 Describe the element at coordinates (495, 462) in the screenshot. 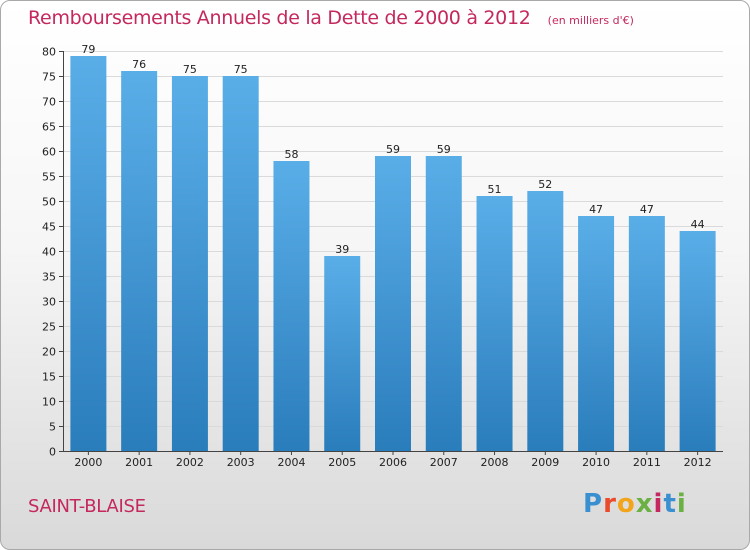

I see `x-tick-label: 2008` at that location.